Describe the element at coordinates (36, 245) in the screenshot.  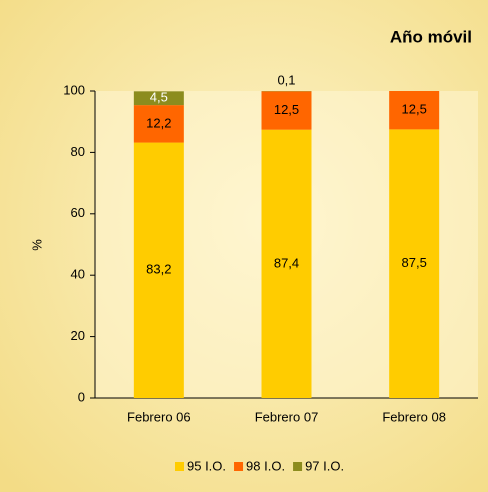
I see `y-axis-label: %` at that location.